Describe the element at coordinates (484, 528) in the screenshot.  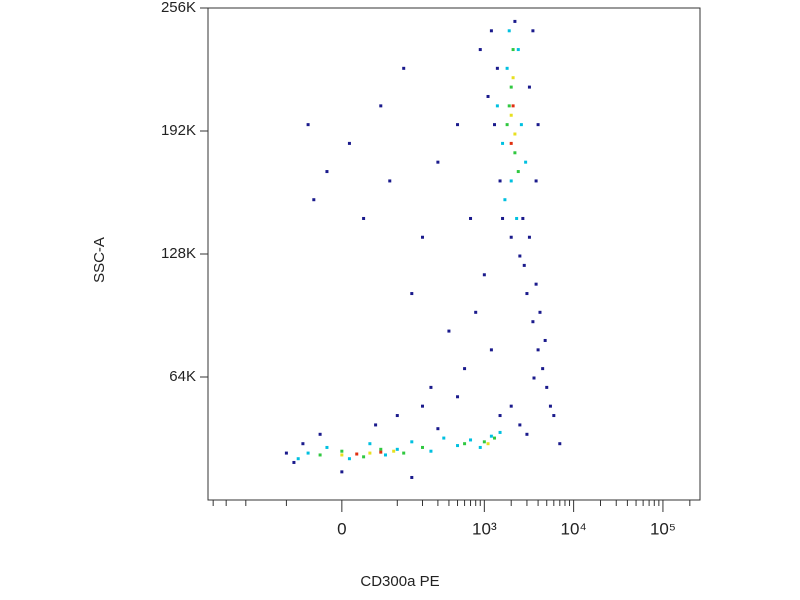
I see `x-tick-label: 10³` at that location.